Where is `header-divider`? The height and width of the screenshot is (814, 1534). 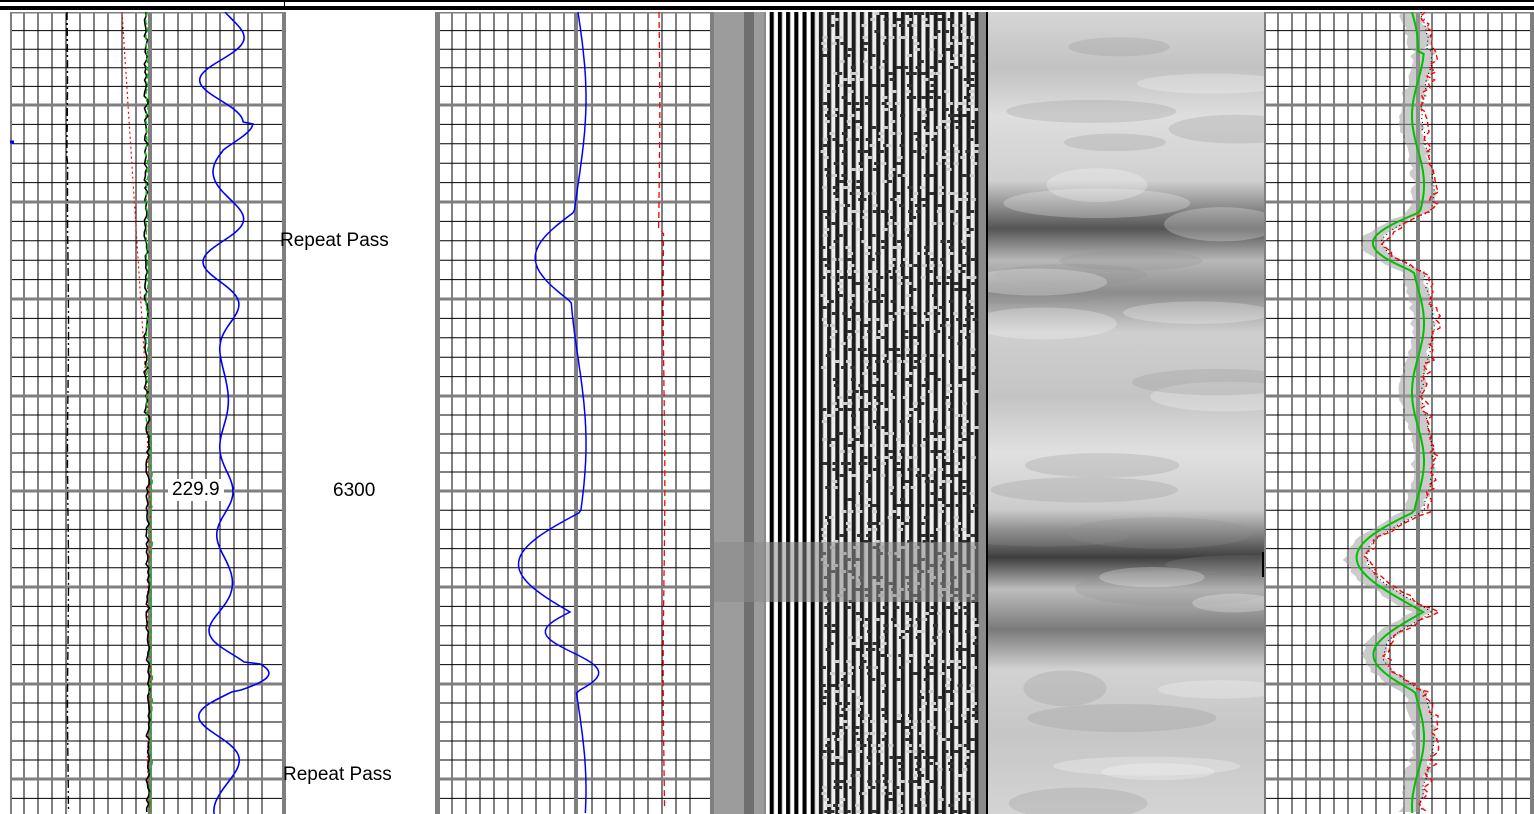
header-divider is located at coordinates (284, 5).